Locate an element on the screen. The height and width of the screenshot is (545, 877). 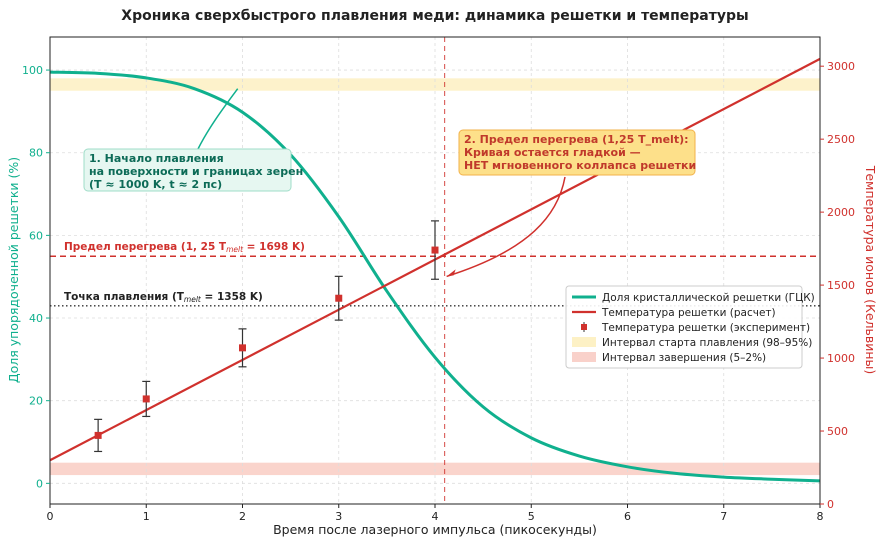
legend-label: Температура решетки (эксперимент) is located at coordinates (705, 328).